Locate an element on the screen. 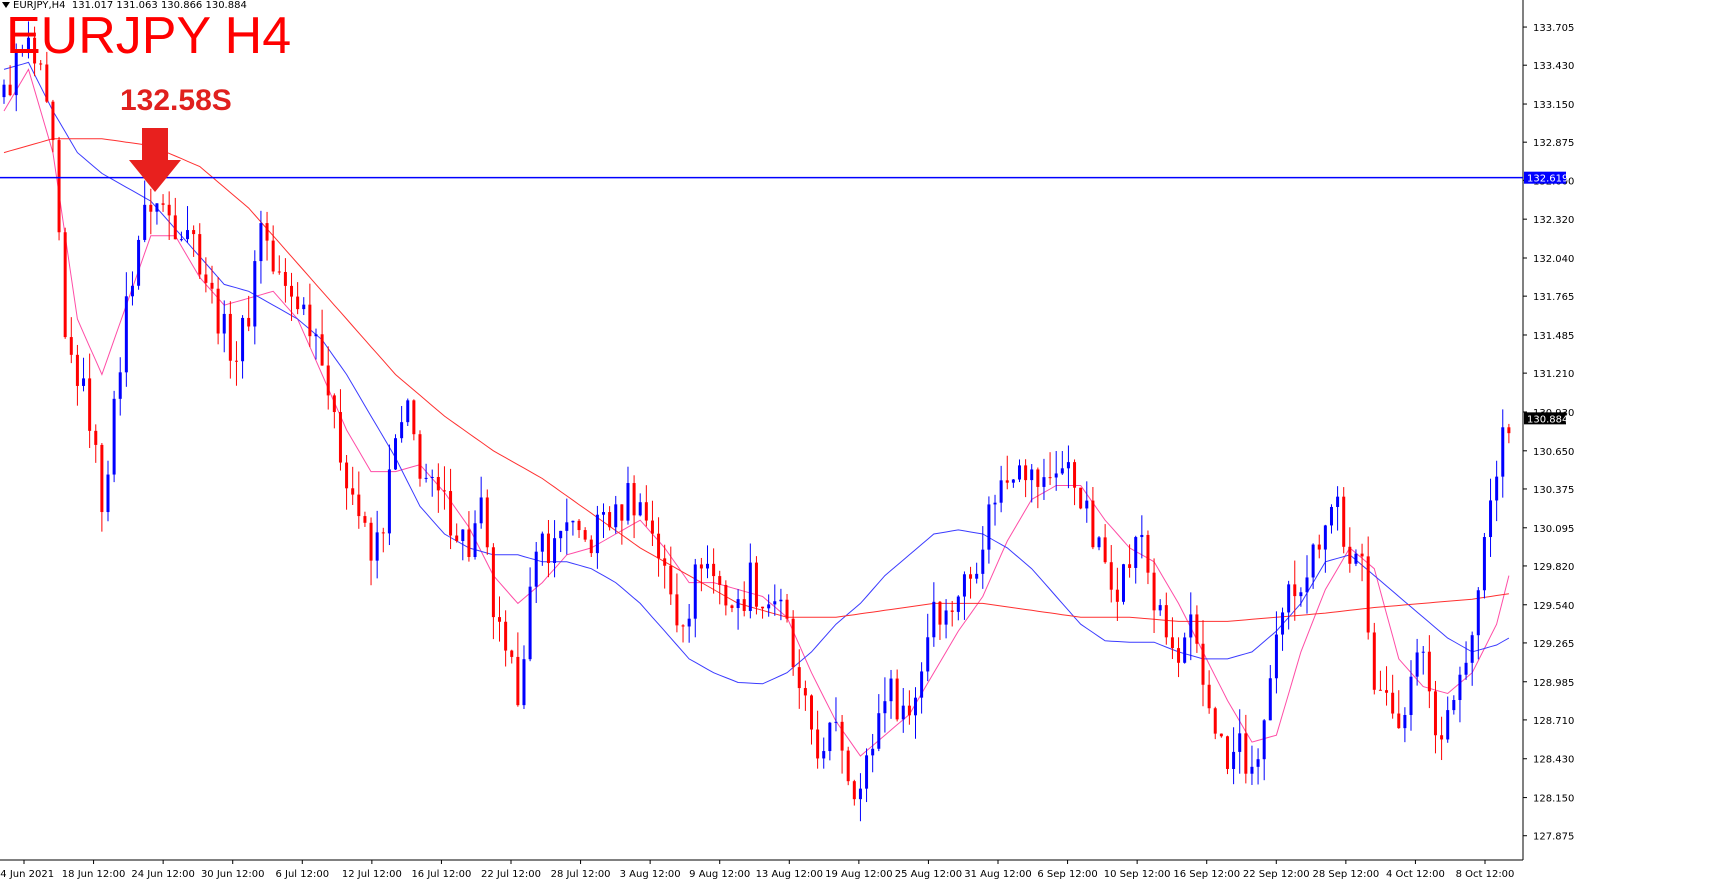 Image resolution: width=1728 pixels, height=891 pixels. price-tick-label: 131.485 is located at coordinates (1553, 336).